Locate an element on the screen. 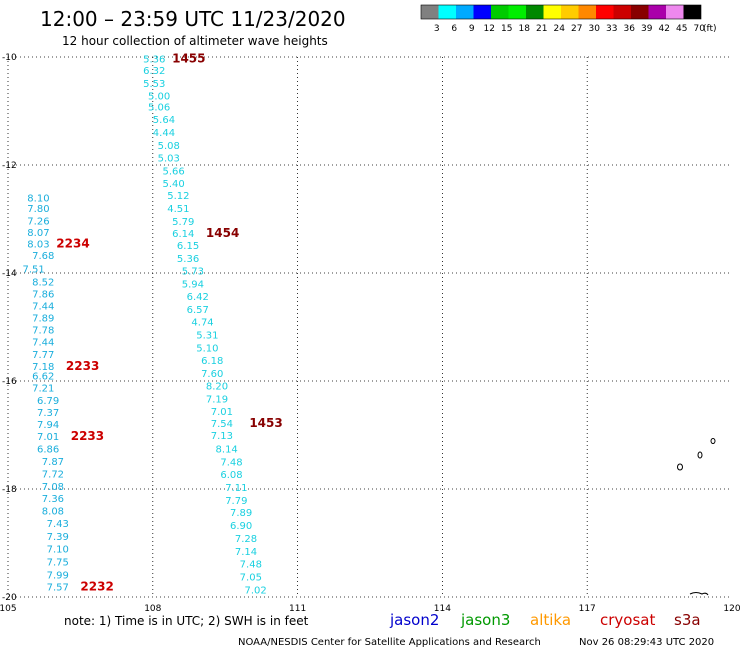  pass-time-label: 2233 is located at coordinates (82, 366).